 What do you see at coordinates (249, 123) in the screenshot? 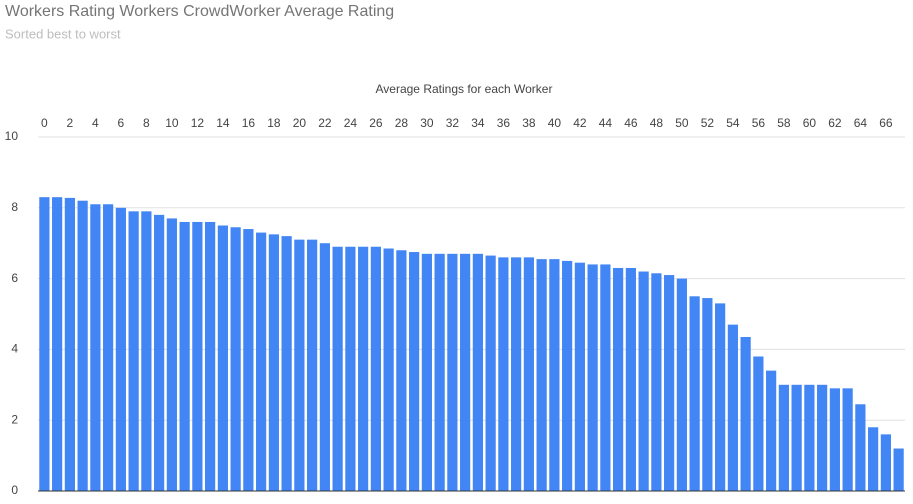
I see `x-tick-label: 16` at bounding box center [249, 123].